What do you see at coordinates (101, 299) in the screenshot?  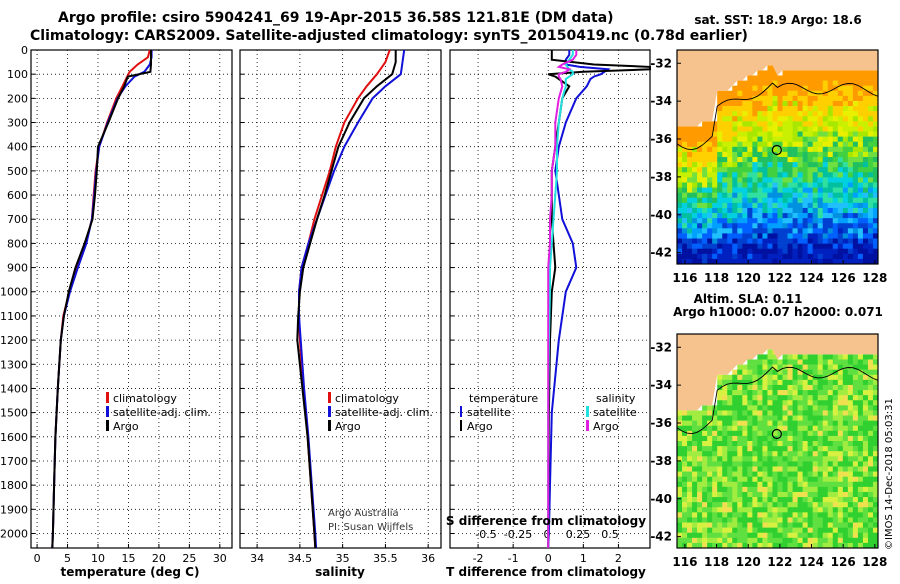 I see `series-line-argo` at bounding box center [101, 299].